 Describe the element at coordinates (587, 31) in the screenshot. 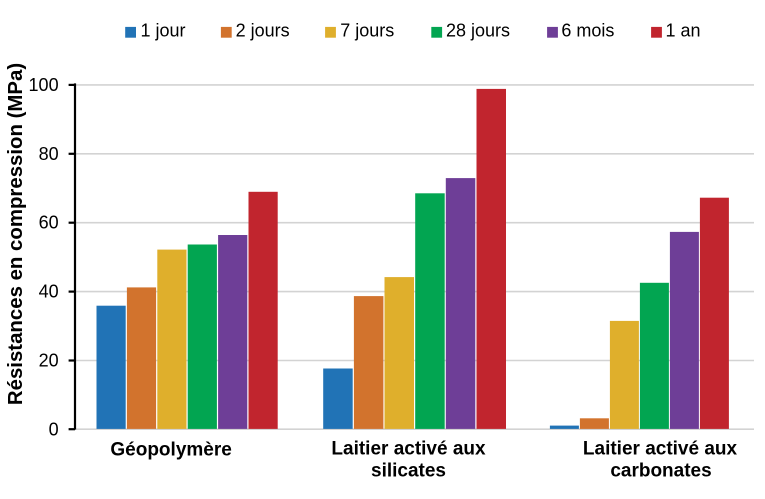

I see `svg-text: 6 mois` at that location.